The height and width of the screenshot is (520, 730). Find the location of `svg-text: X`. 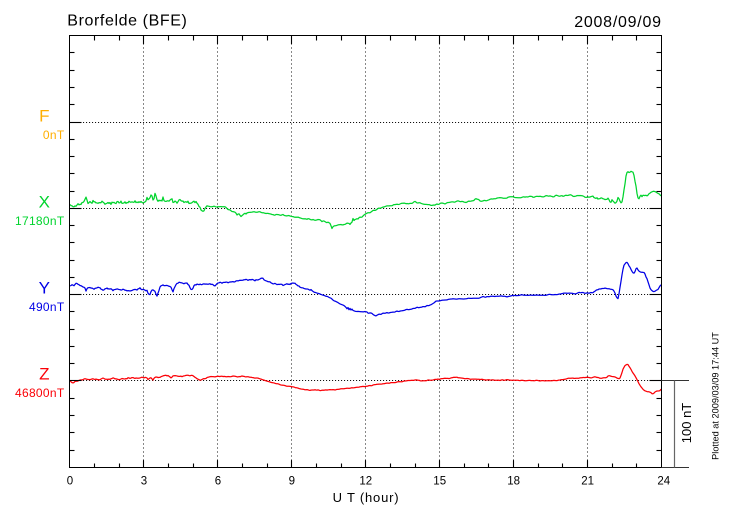

svg-text: X is located at coordinates (44, 201).